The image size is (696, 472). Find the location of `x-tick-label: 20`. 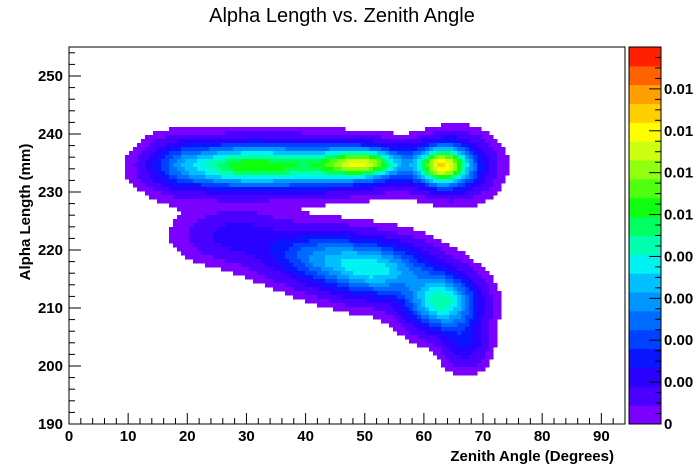

x-tick-label: 20 is located at coordinates (187, 436).